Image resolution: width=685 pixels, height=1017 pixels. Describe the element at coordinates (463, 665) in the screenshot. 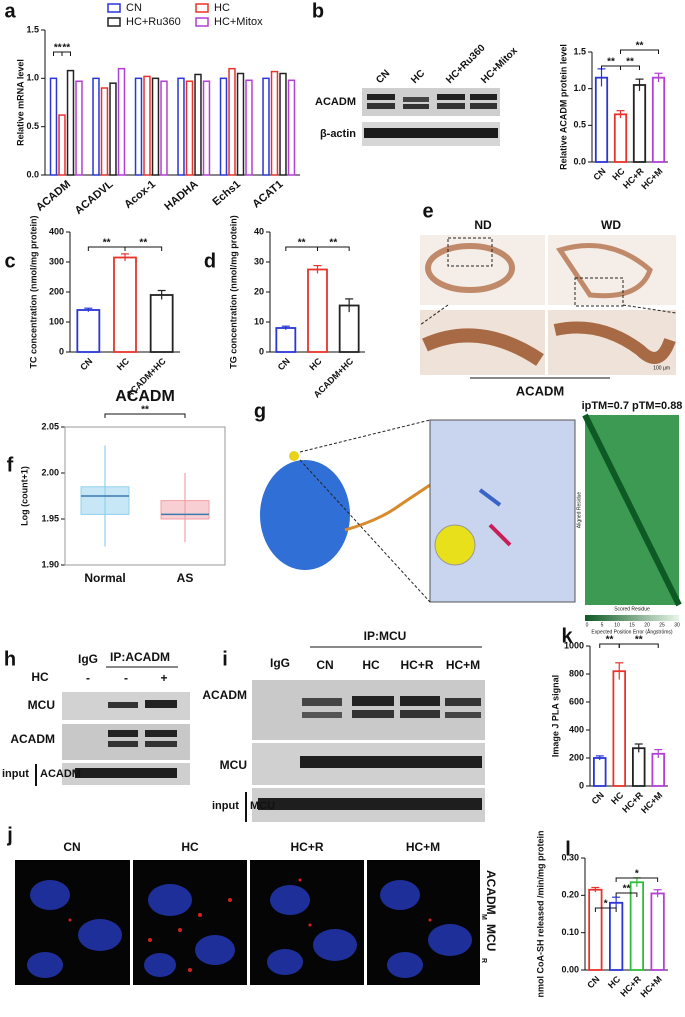

I see `lane-label: HC+M` at that location.